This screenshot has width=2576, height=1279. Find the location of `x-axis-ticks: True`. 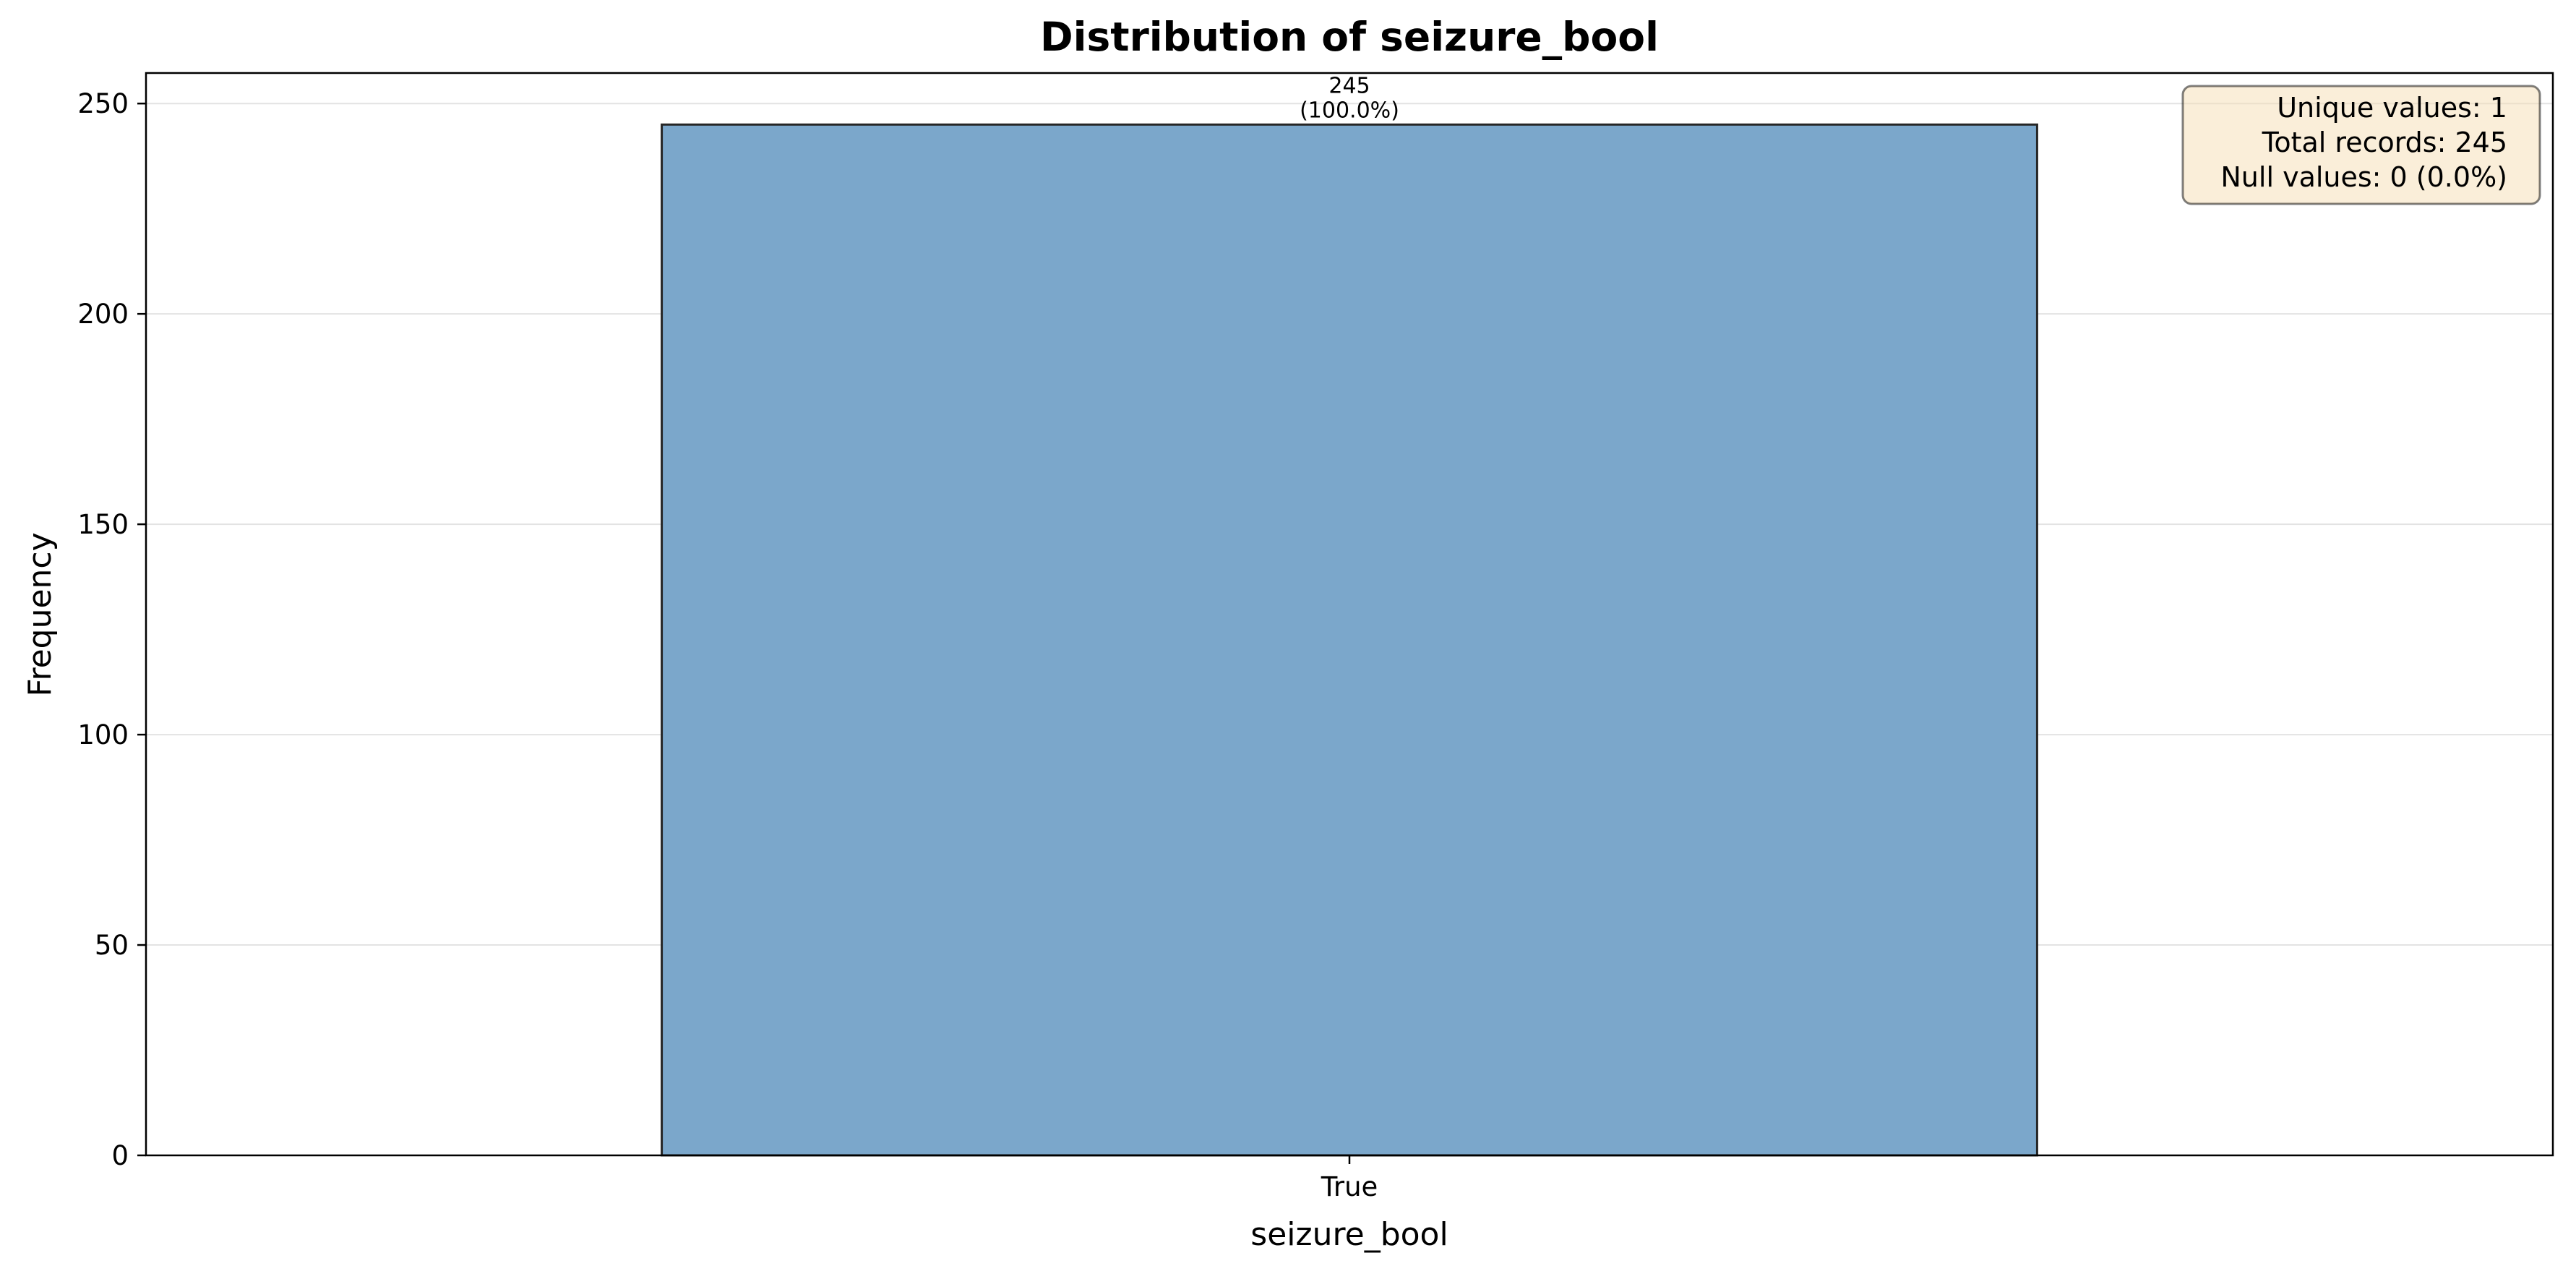

x-axis-ticks: True is located at coordinates (1349, 1178).